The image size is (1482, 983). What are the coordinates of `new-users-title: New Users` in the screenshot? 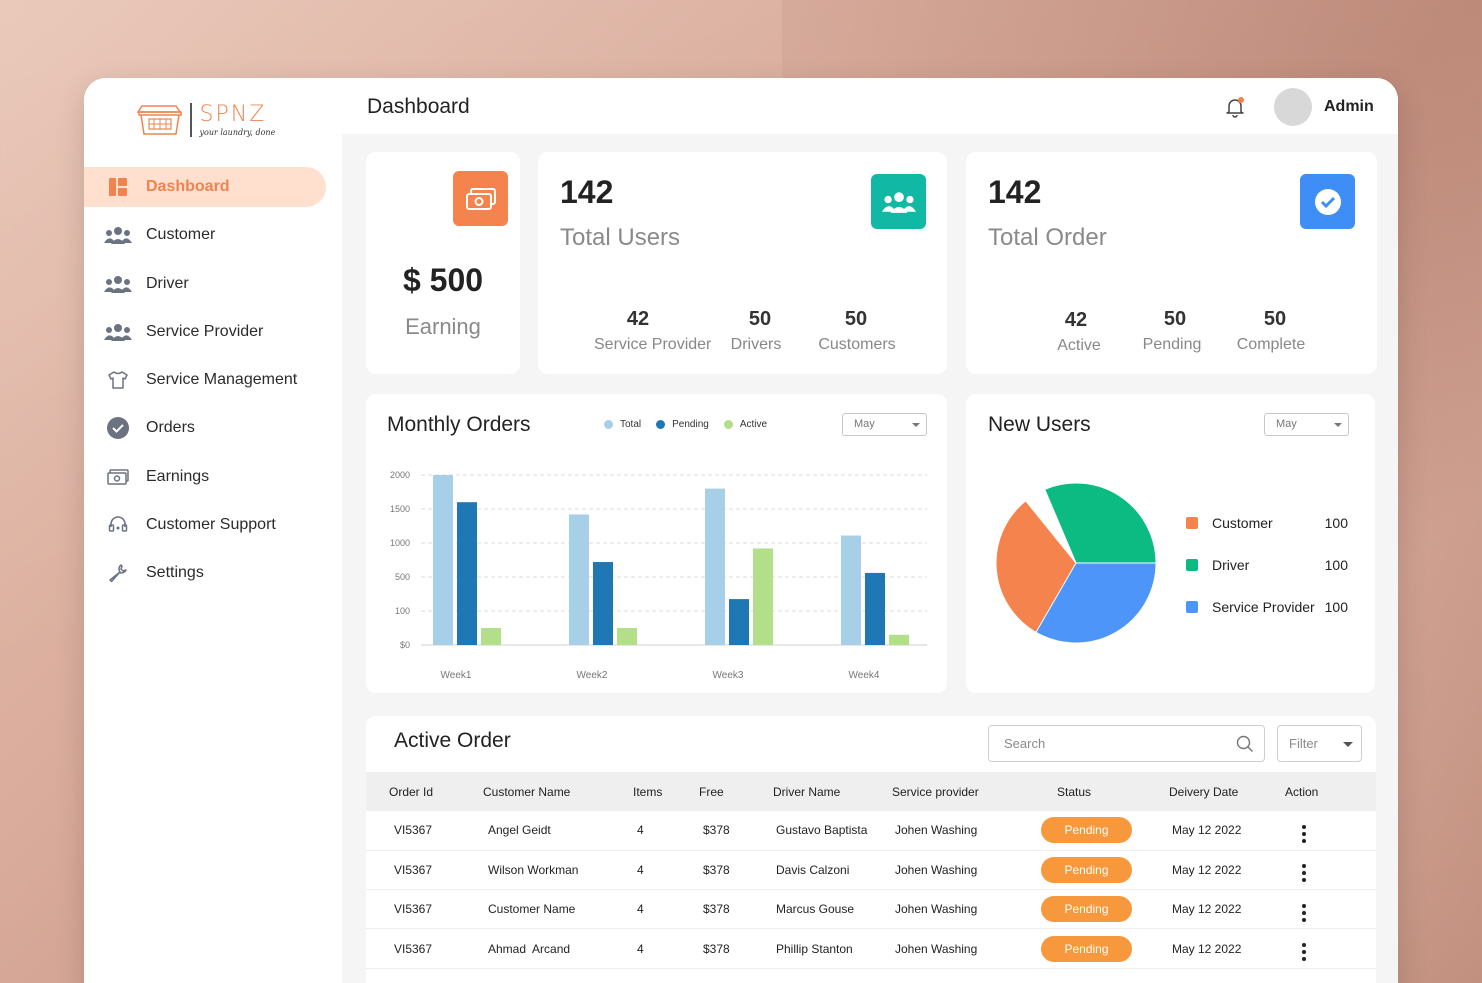 It's located at (1039, 424).